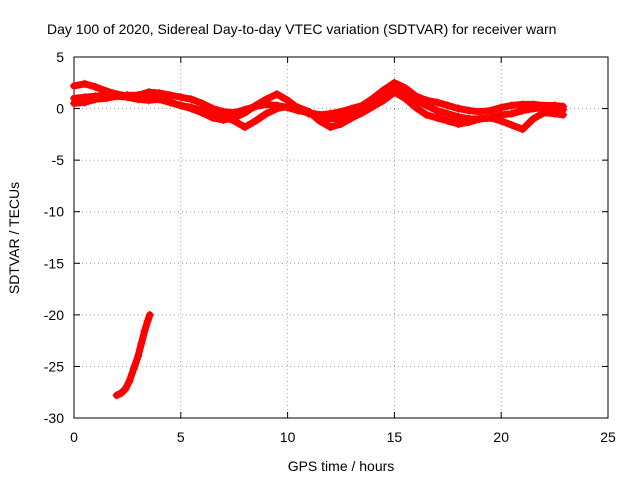  I want to click on y-tick-label: -5, so click(58, 160).